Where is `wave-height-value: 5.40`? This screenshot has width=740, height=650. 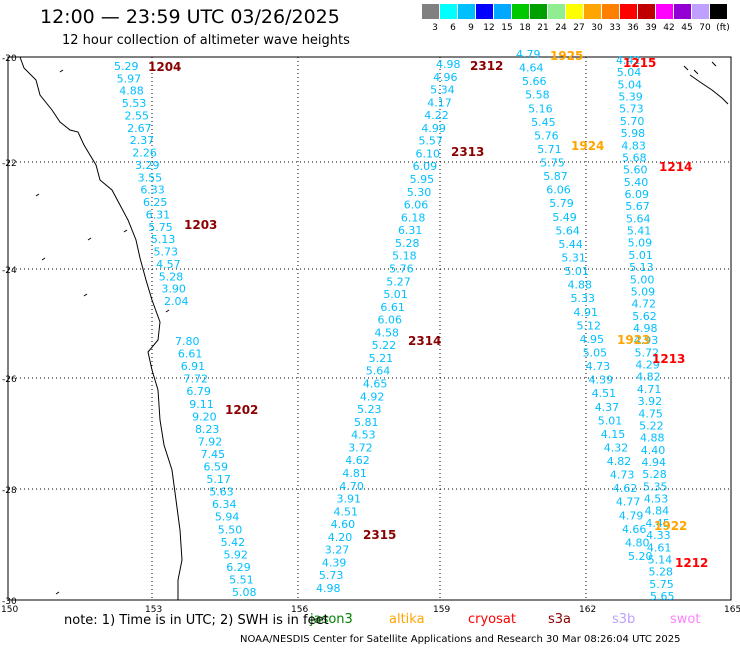
wave-height-value: 5.40 is located at coordinates (636, 182).